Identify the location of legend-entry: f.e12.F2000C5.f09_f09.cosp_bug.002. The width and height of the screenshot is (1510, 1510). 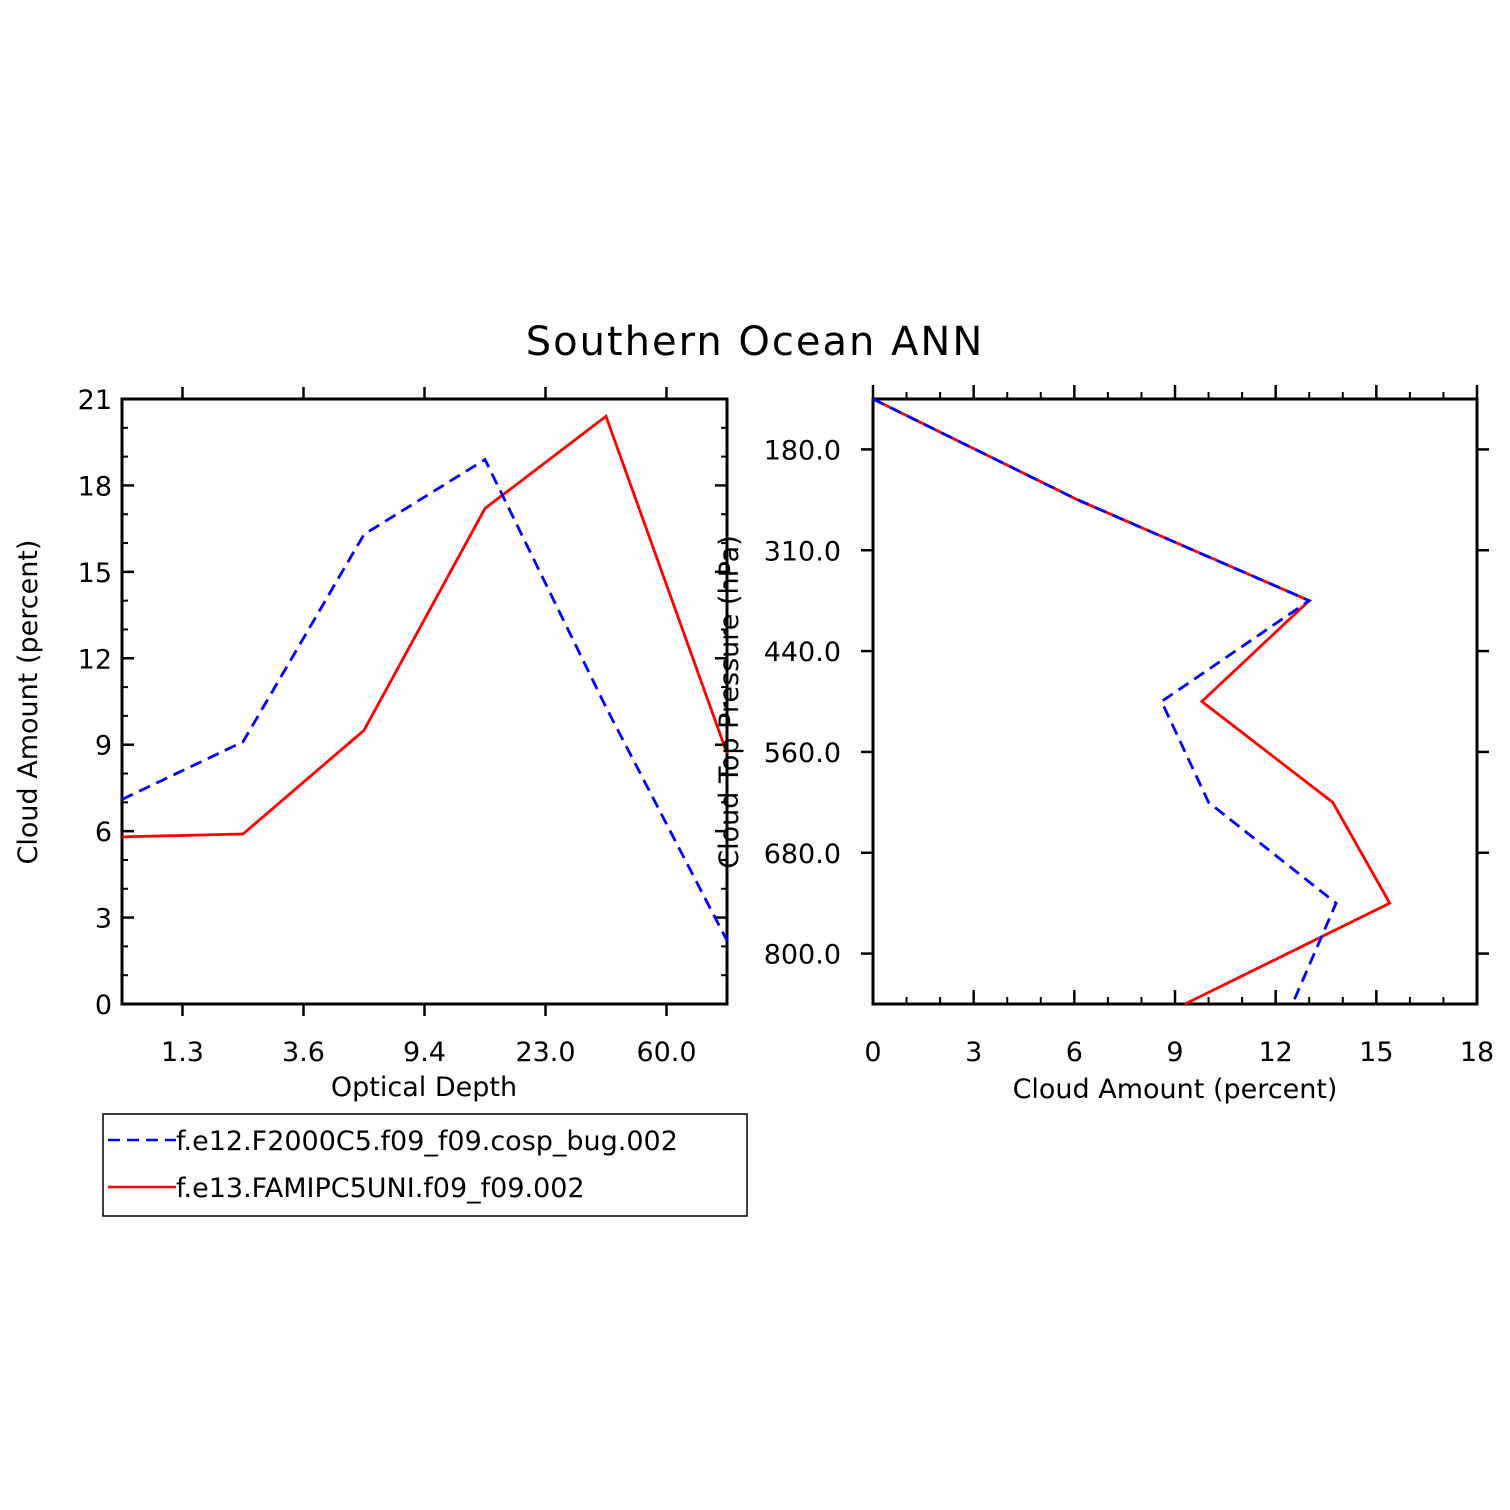
(393, 1141).